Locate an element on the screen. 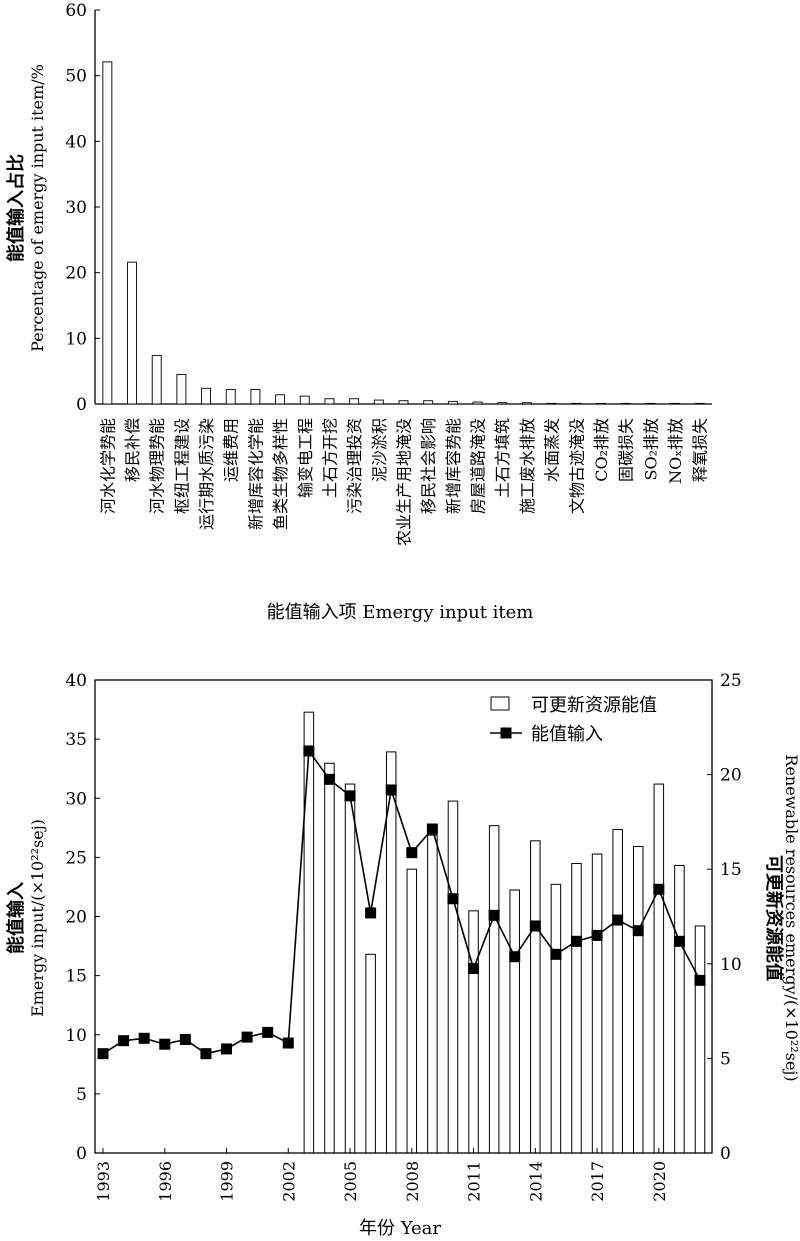  chart2-left-tick-label: 10 is located at coordinates (76, 1036).